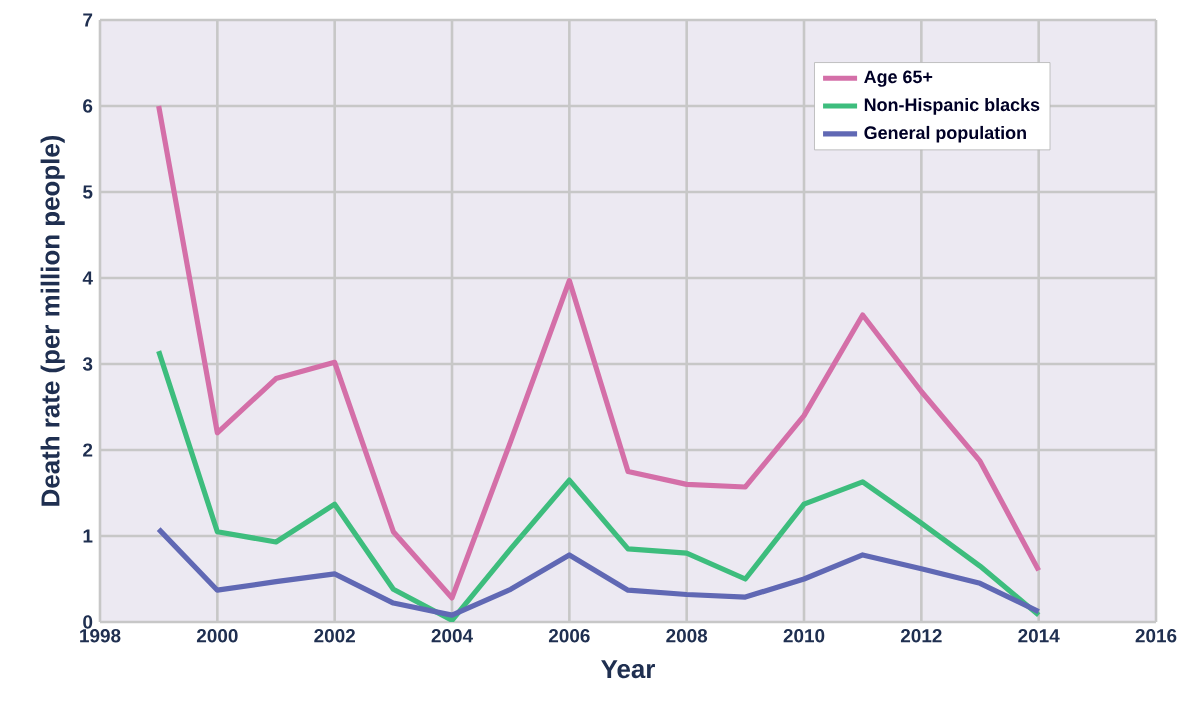  Describe the element at coordinates (88, 622) in the screenshot. I see `y-tick-label: 0` at that location.